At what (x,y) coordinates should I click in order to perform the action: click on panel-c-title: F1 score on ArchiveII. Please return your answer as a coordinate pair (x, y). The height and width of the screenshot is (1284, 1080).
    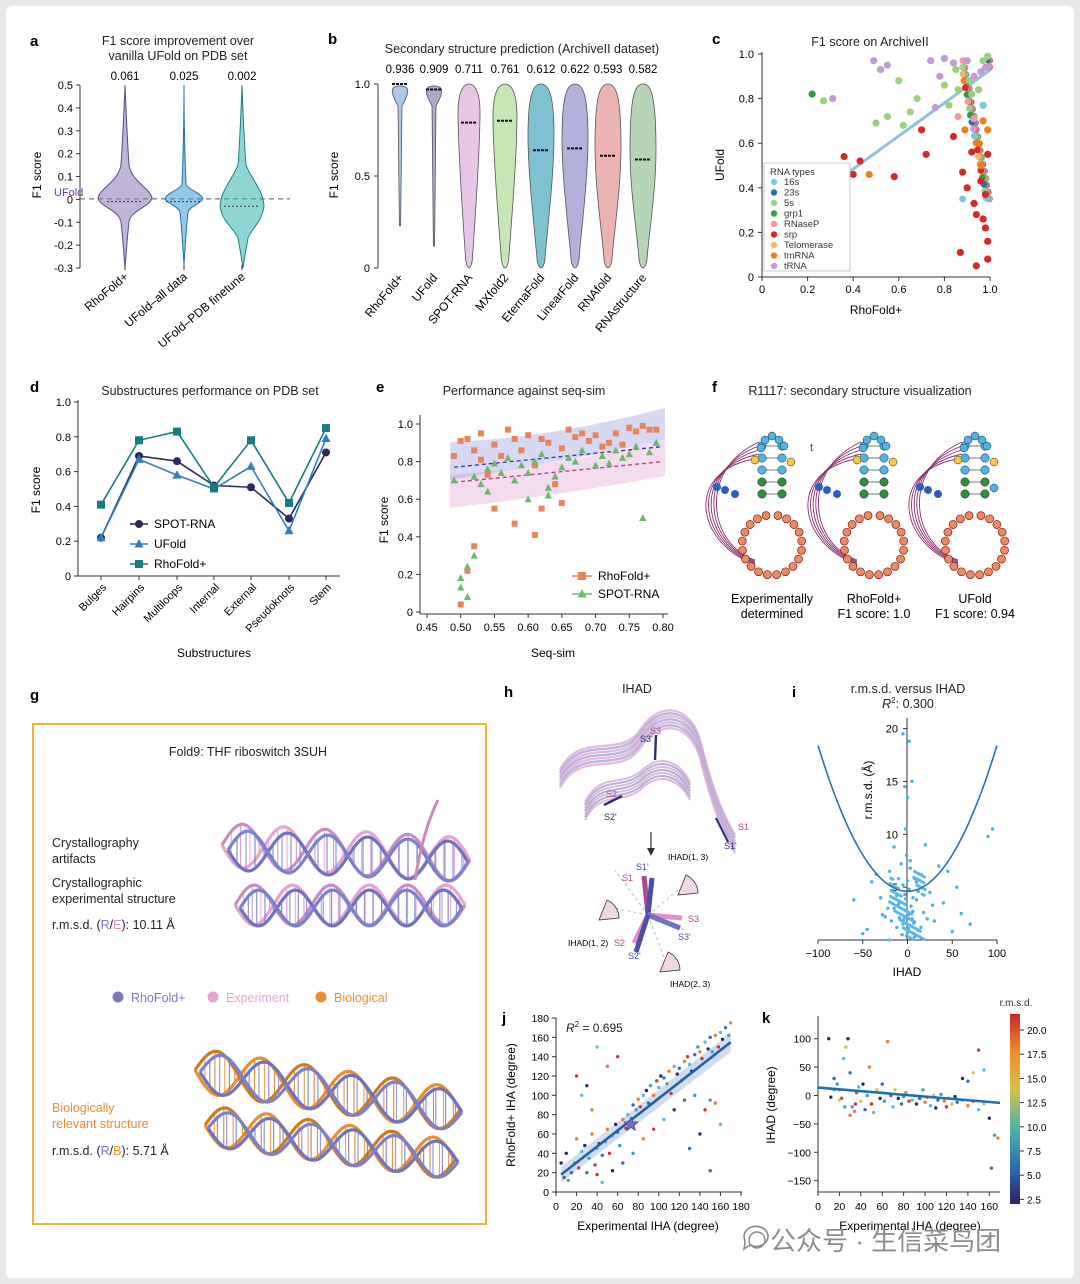
    Looking at the image, I should click on (869, 42).